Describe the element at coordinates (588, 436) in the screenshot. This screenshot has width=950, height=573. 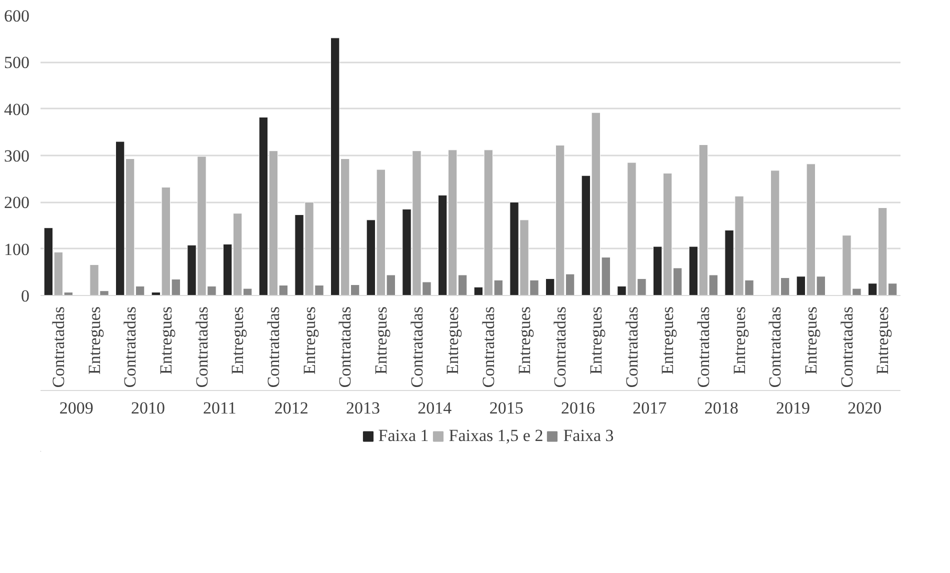
I see `legend-label: Faixa 3` at that location.